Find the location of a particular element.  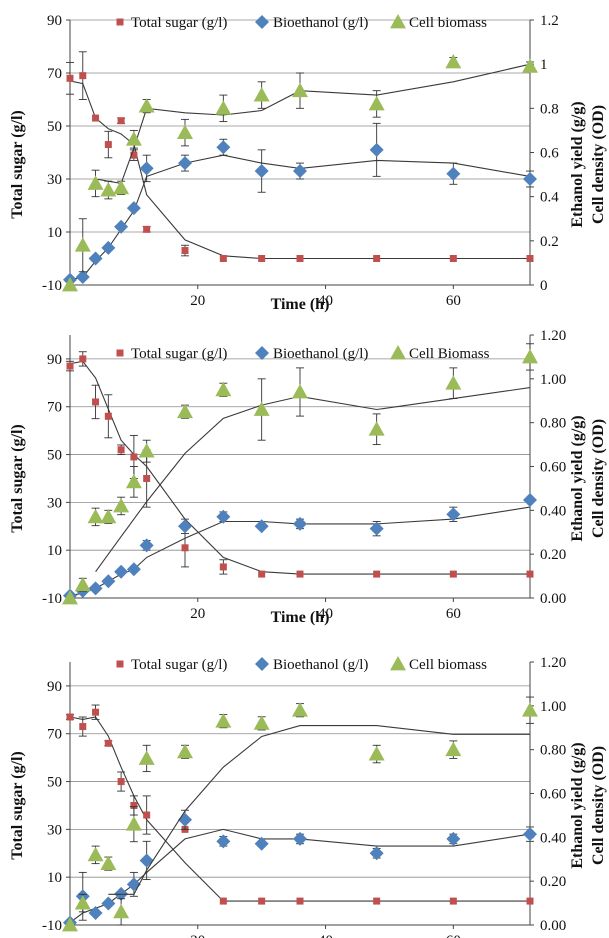

y-right-tick-label: 1 is located at coordinates (544, 65).